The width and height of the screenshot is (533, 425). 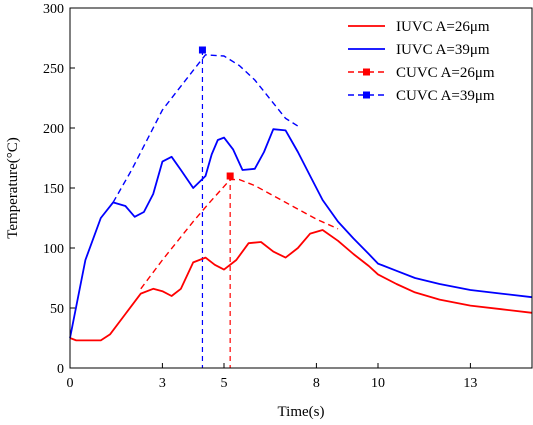 What do you see at coordinates (443, 27) in the screenshot?
I see `legend-label-1: IUVC A=26μm` at bounding box center [443, 27].